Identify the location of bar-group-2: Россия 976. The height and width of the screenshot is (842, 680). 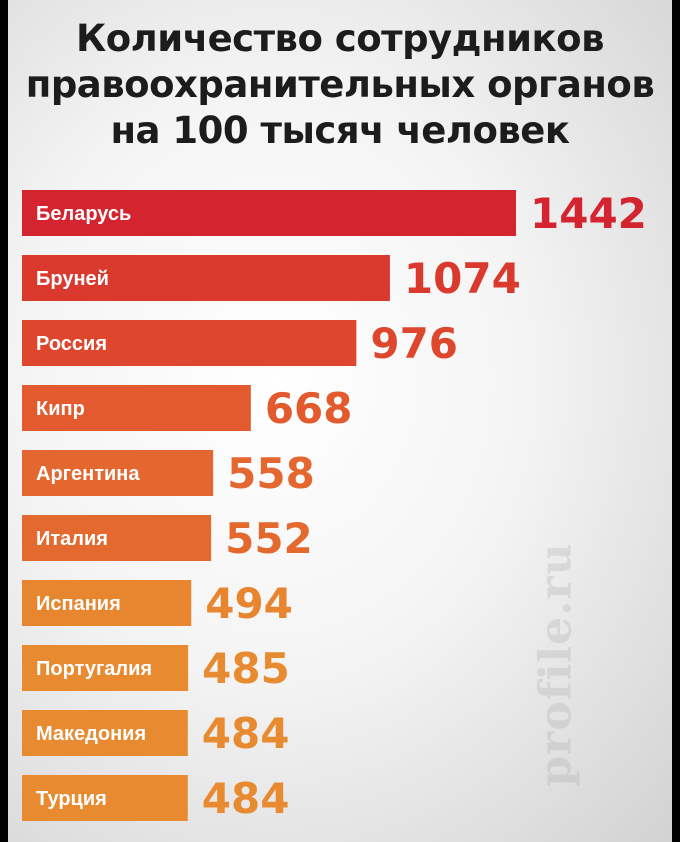
(240, 343).